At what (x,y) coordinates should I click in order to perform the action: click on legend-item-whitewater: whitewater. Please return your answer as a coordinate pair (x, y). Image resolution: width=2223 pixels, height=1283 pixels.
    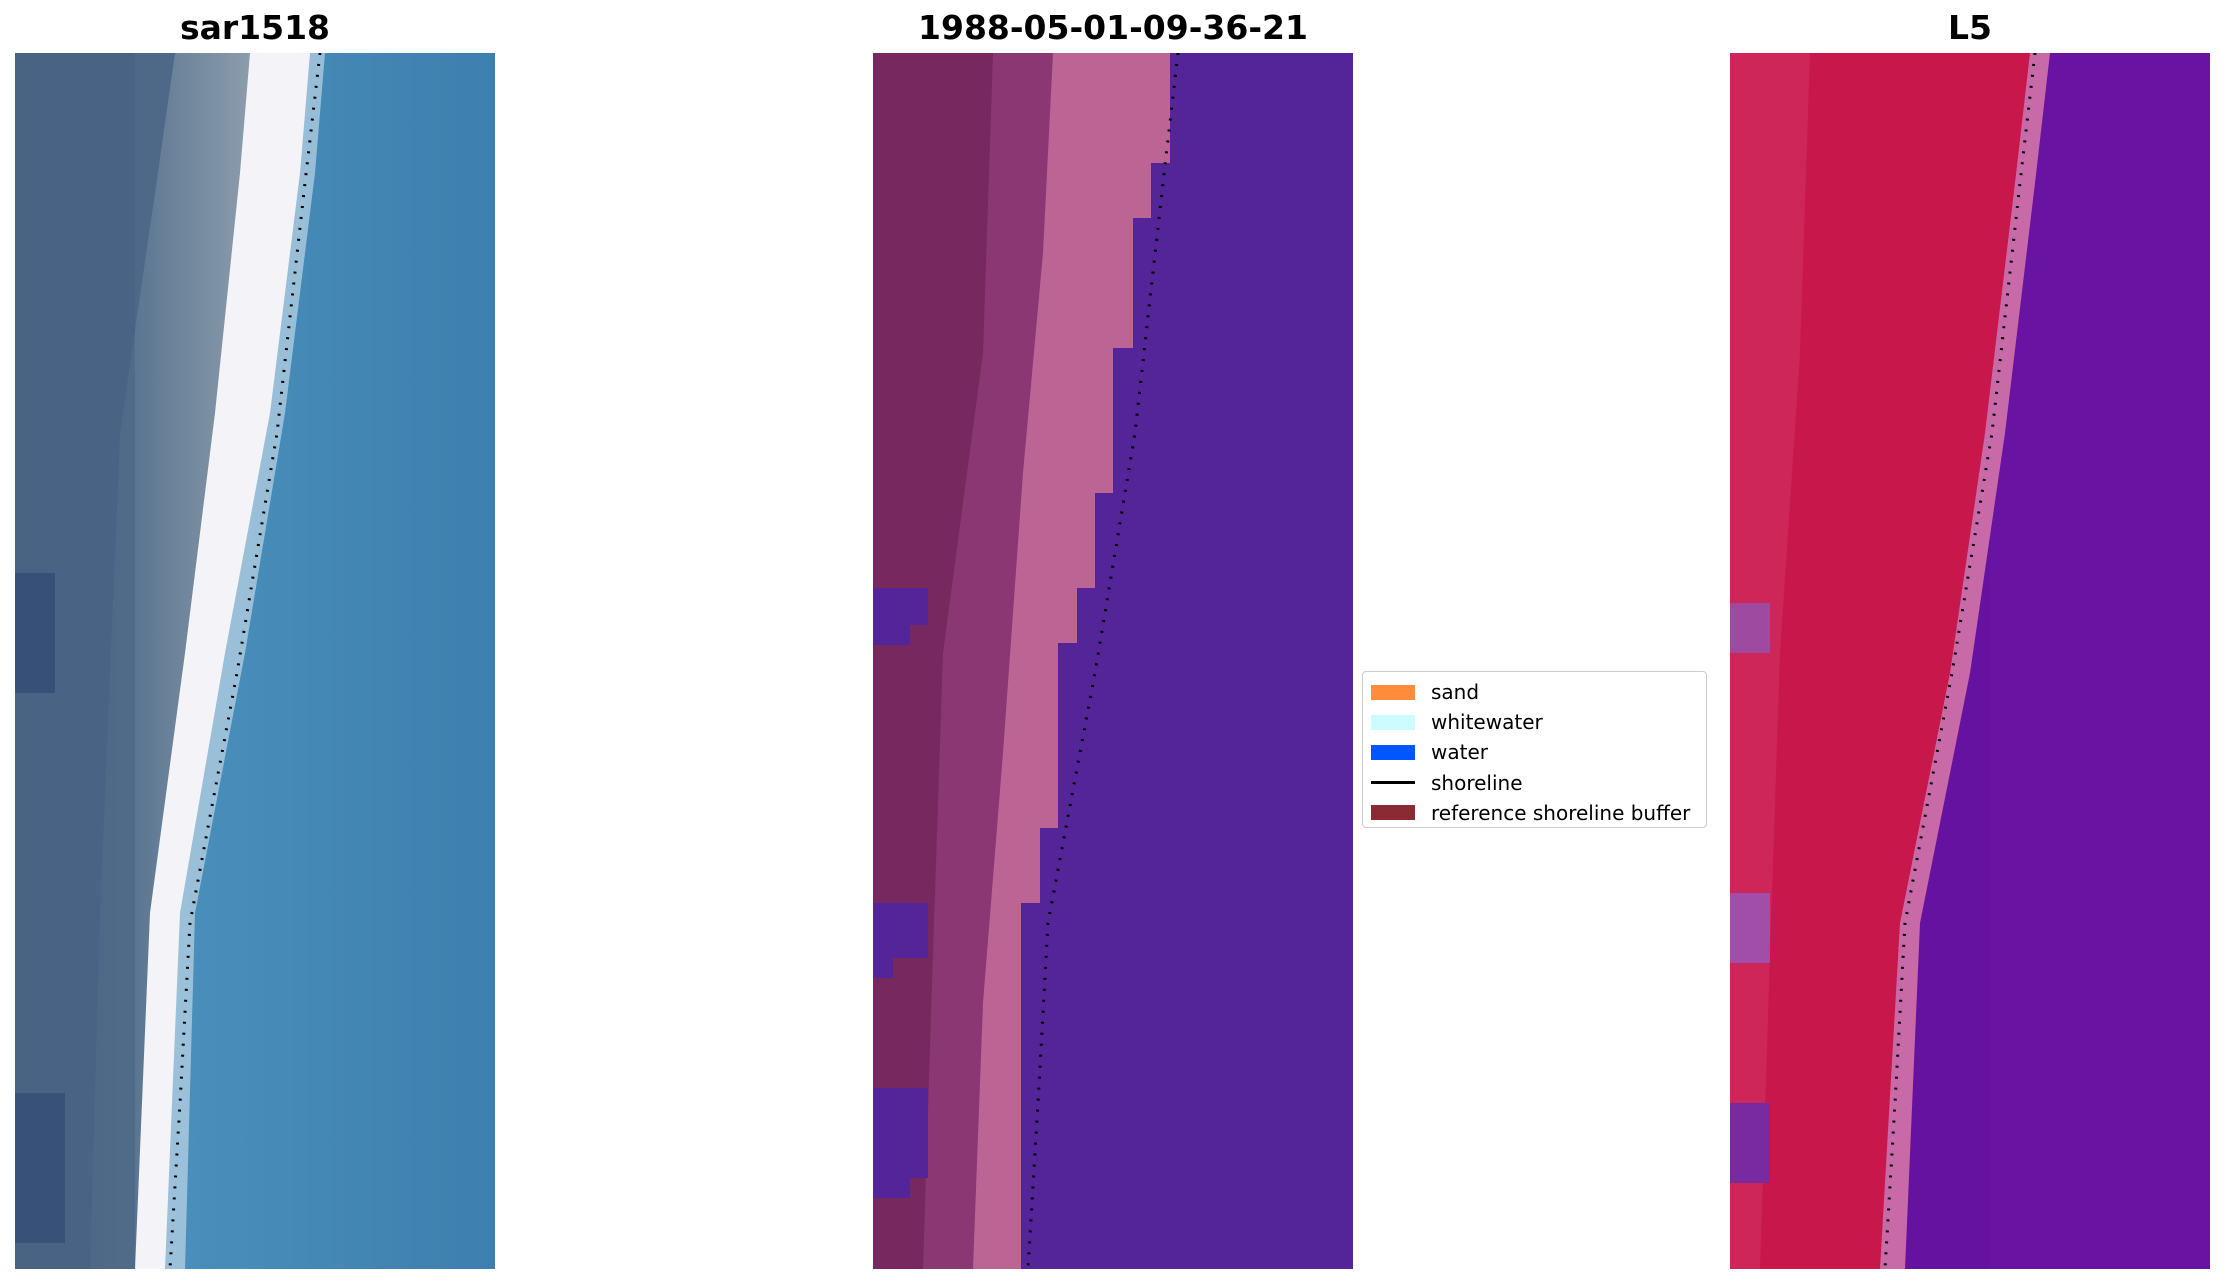
    Looking at the image, I should click on (1534, 722).